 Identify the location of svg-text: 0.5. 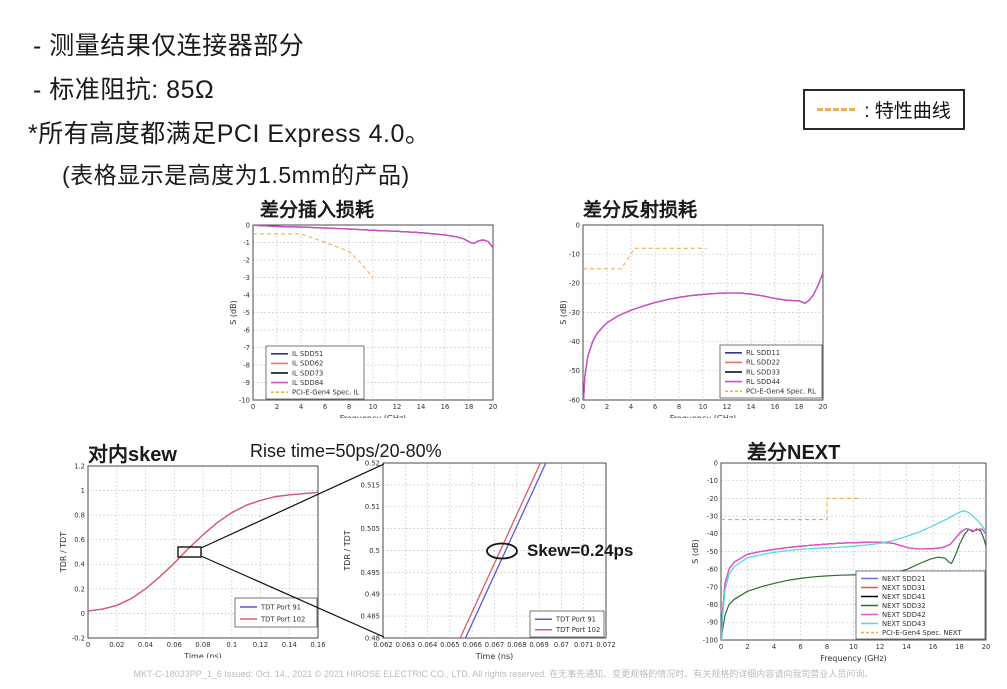
(374, 551).